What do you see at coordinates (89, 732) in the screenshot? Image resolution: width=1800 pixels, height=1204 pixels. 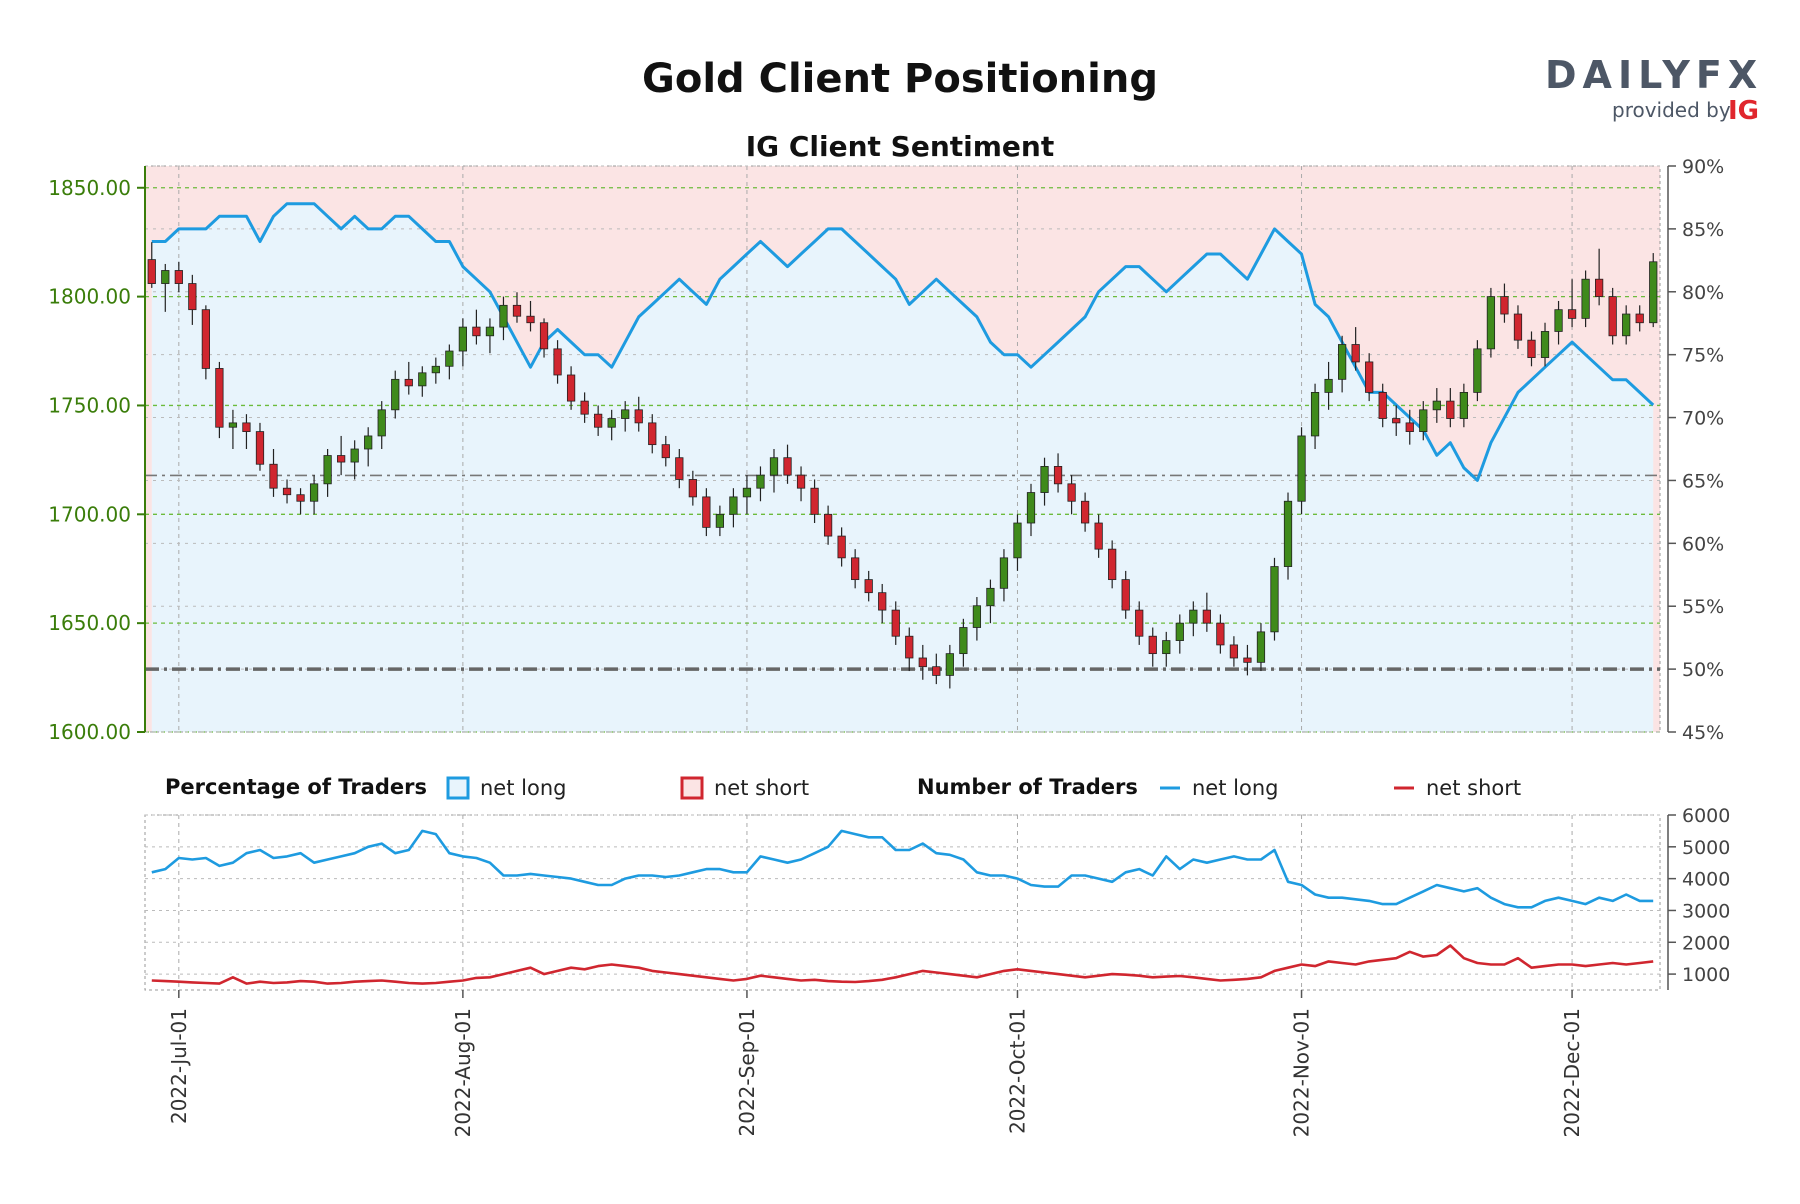 I see `price-tick-0: 1600.00` at bounding box center [89, 732].